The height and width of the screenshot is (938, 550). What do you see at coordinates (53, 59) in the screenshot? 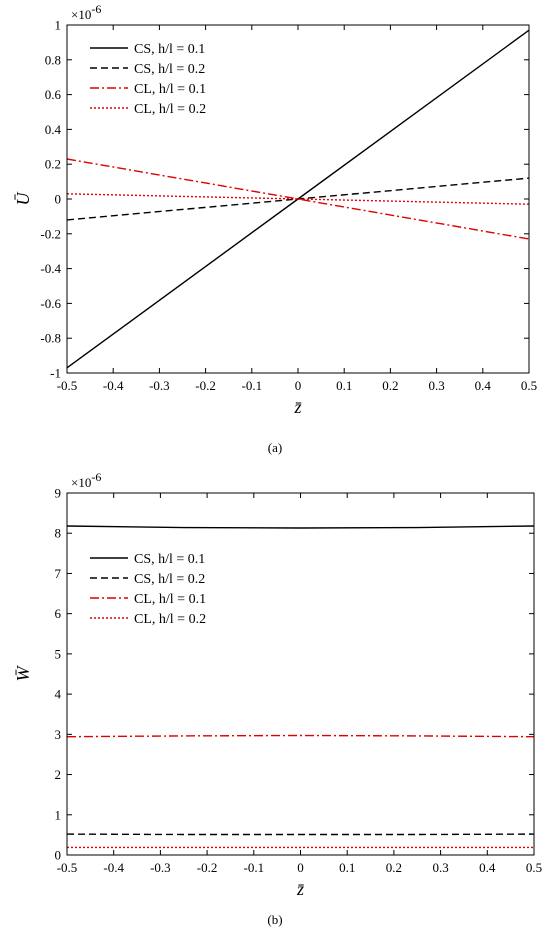
I see `y-tick-label: 0.8` at bounding box center [53, 59].